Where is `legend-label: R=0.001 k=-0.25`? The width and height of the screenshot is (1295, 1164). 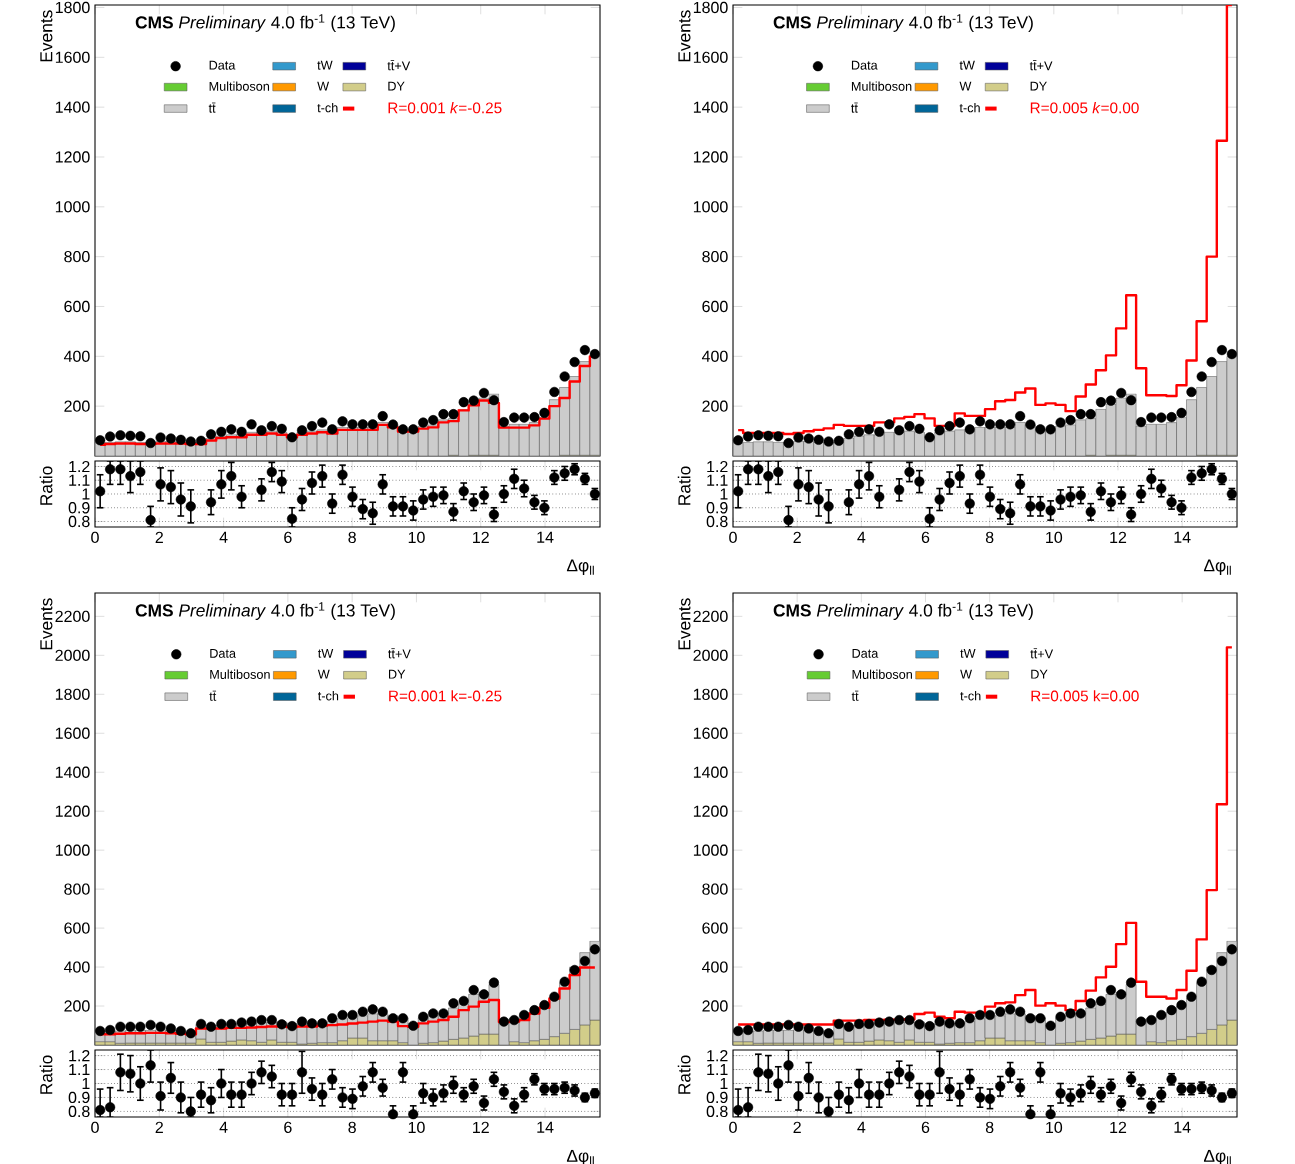
legend-label: R=0.001 k=-0.25 is located at coordinates (445, 696).